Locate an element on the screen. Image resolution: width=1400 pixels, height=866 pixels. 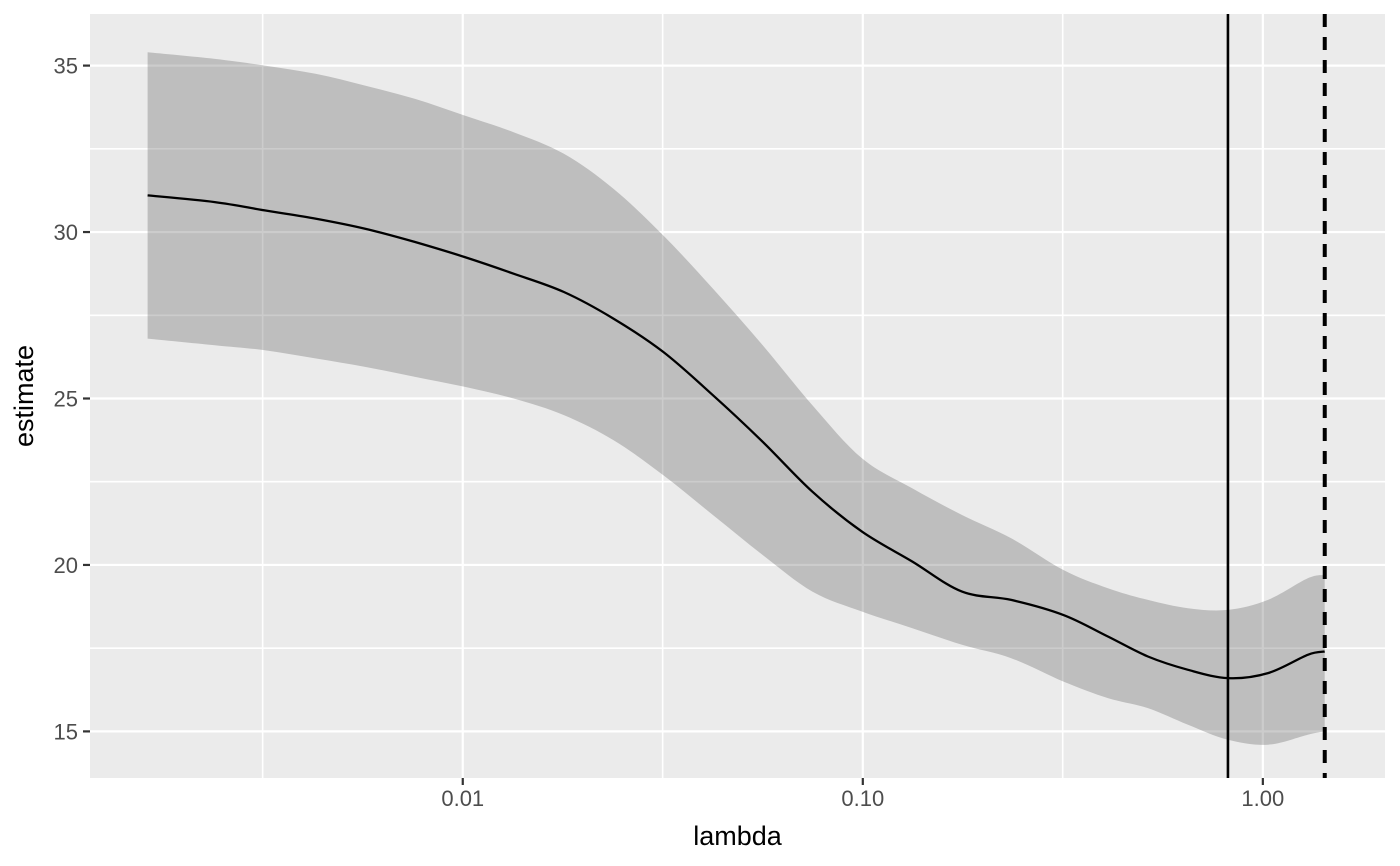
x-tick-label: 0.01 is located at coordinates (462, 798).